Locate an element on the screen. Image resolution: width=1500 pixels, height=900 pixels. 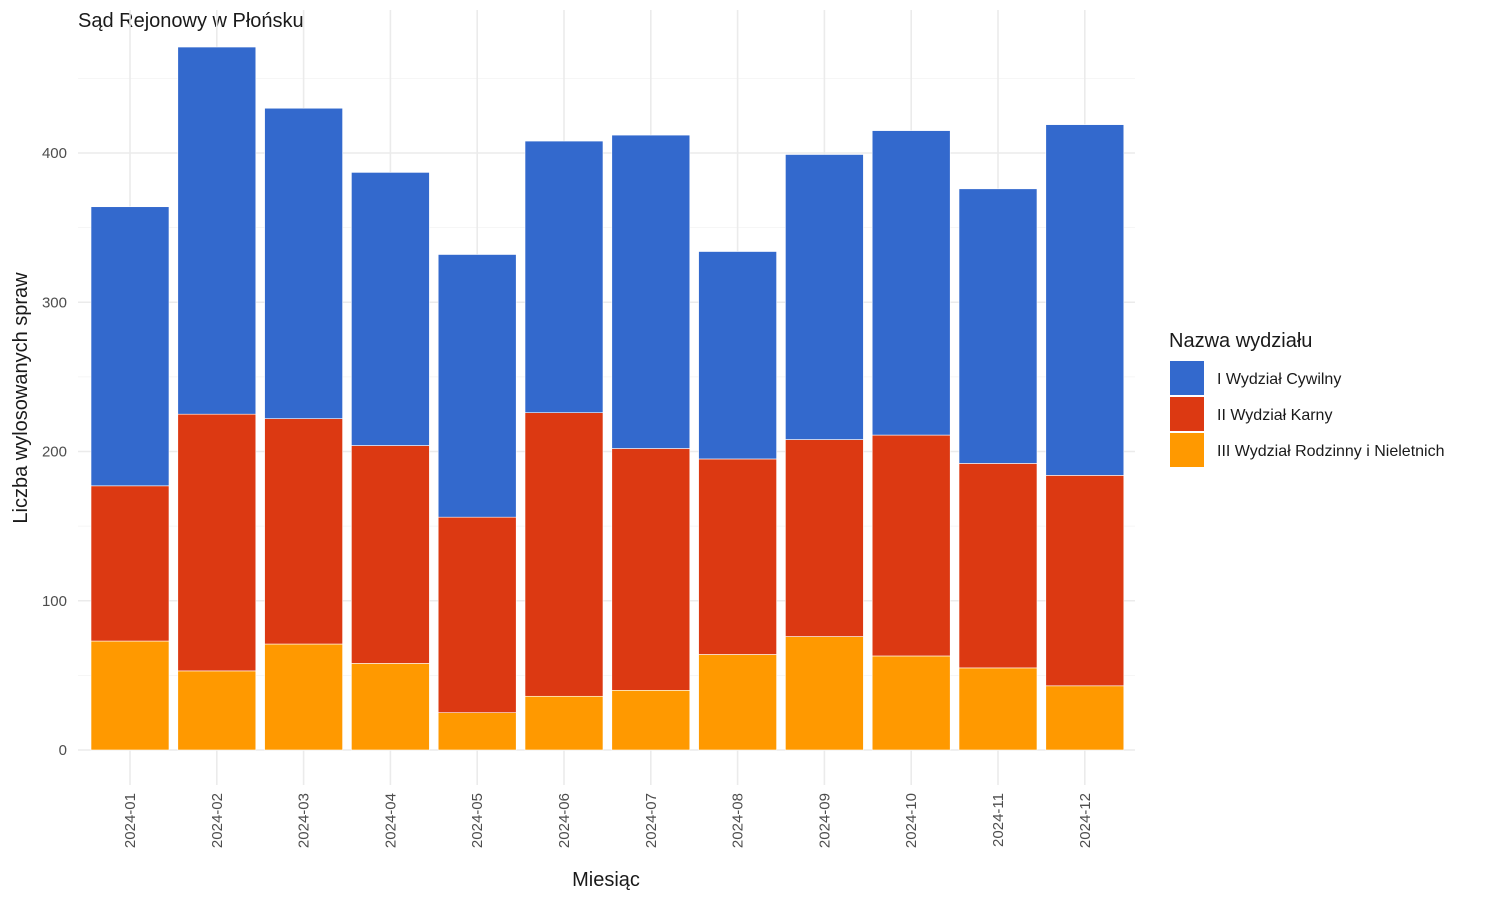
y-tick-label: 0 is located at coordinates (63, 750).